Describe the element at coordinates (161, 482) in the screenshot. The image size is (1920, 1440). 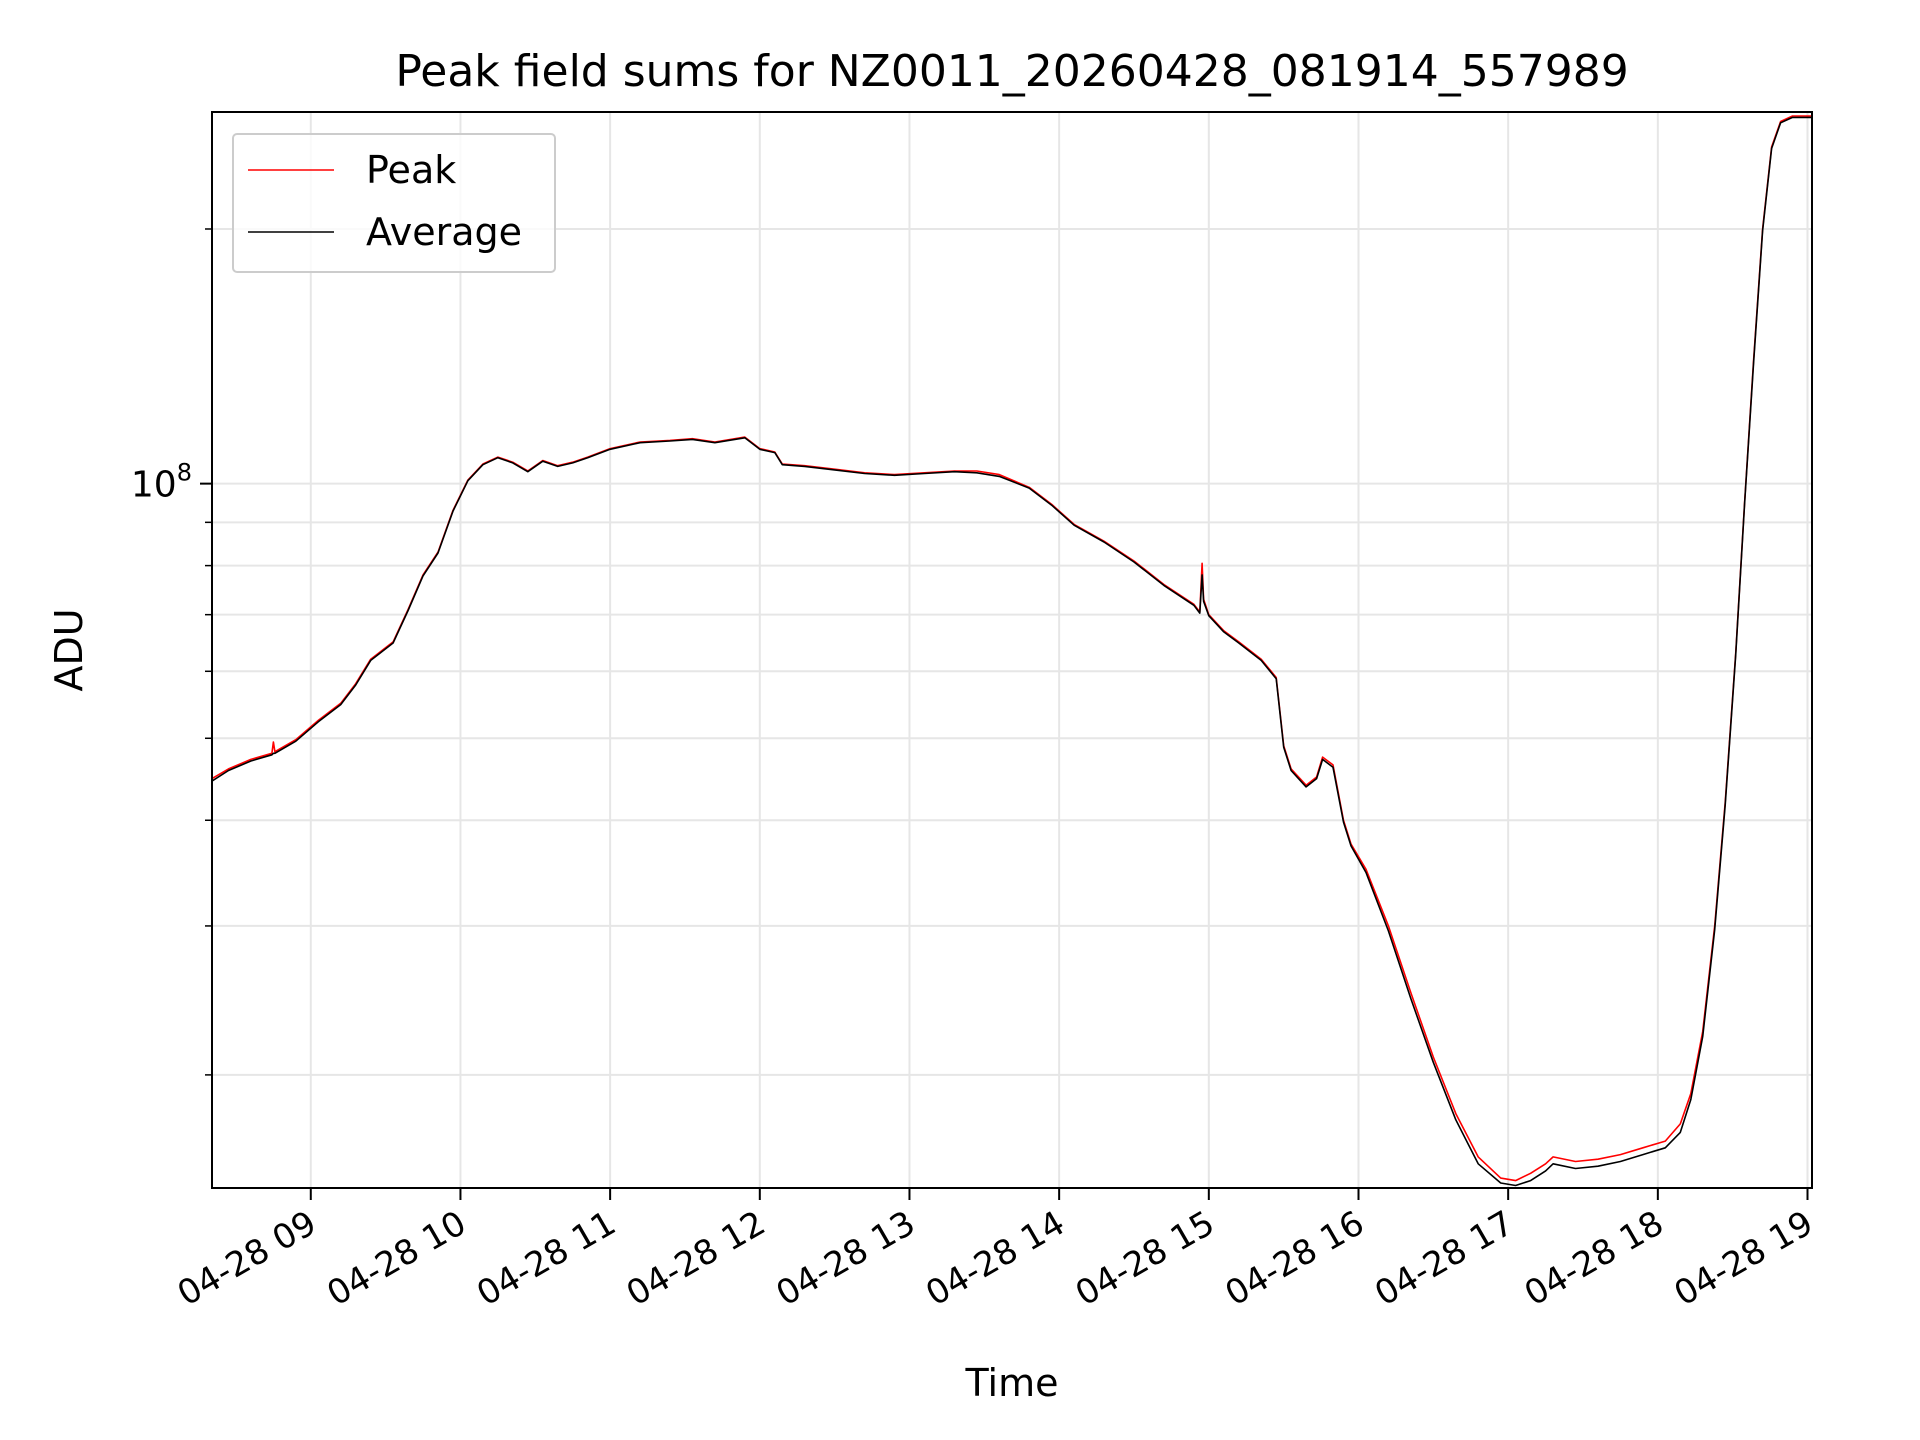
I see `y-tick-label: 108` at that location.